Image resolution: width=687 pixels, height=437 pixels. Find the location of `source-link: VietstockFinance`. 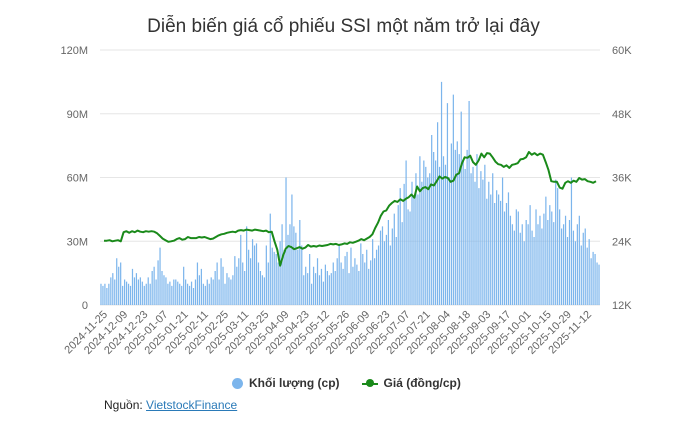

source-link: VietstockFinance is located at coordinates (192, 405).